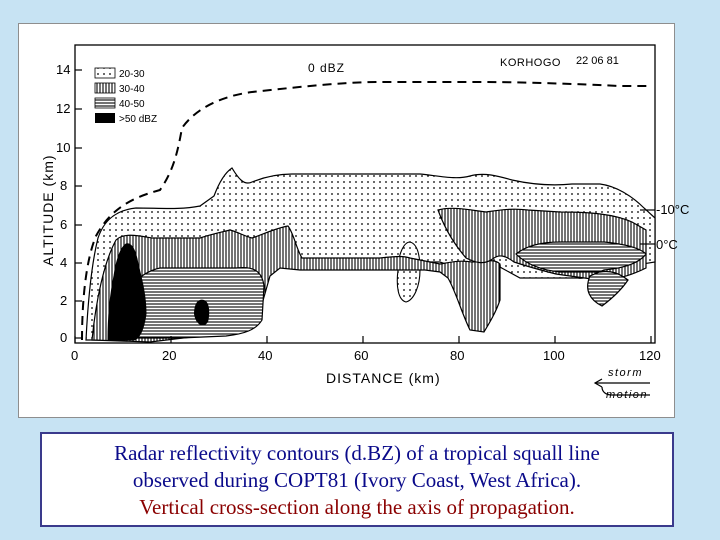 This screenshot has width=720, height=540. Describe the element at coordinates (530, 63) in the screenshot. I see `station-label: KORHOGO` at that location.